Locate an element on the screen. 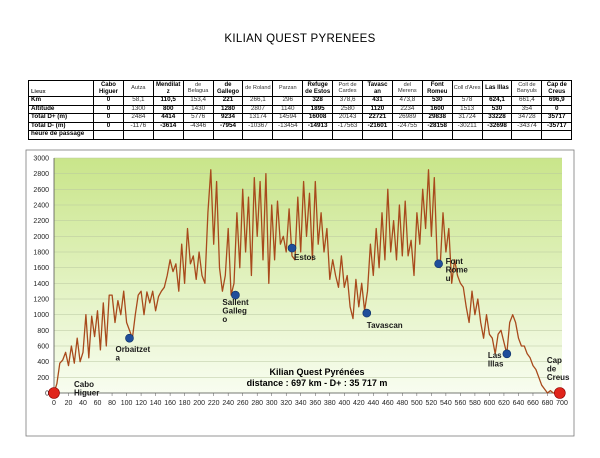  y-tick-label: 200 is located at coordinates (43, 378).